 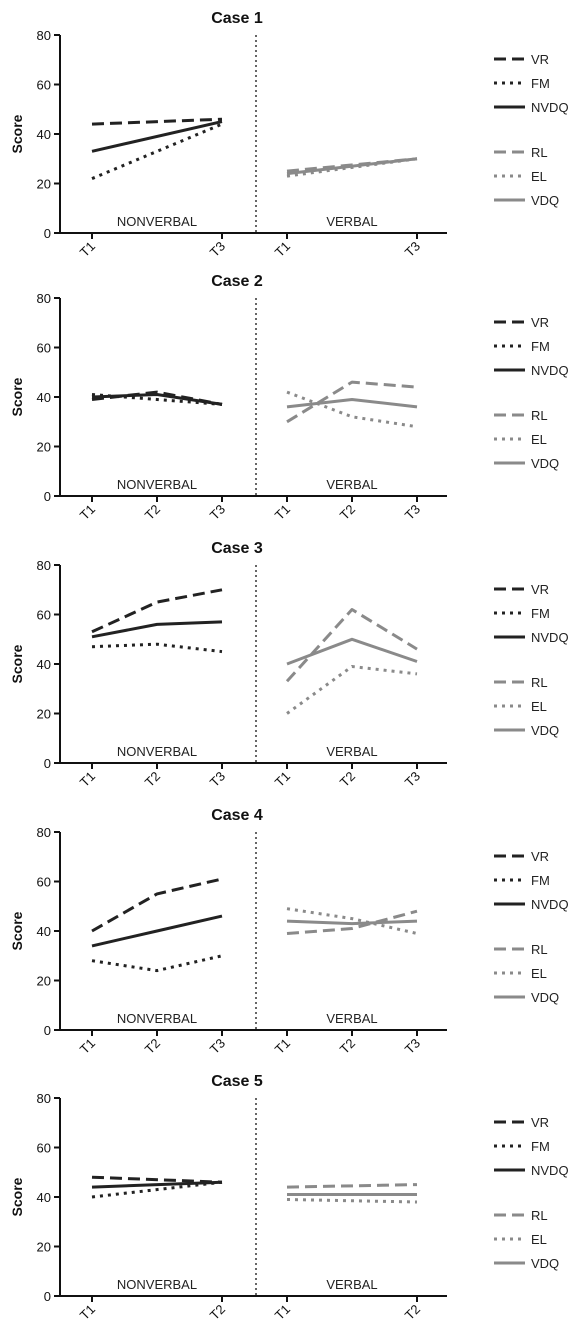 I want to click on chart-title: Case 2, so click(x=237, y=281).